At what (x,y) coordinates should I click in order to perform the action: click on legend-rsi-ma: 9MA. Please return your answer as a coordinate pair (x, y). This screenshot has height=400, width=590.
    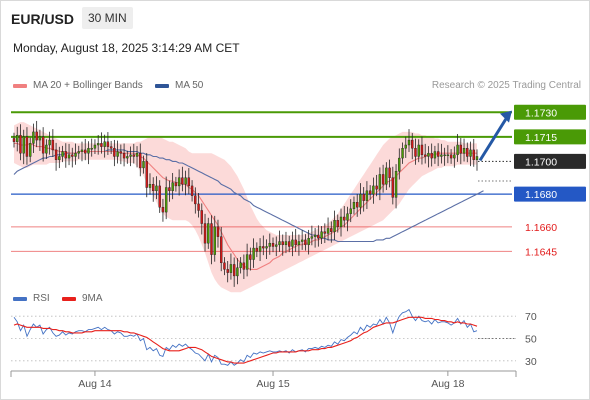
    Looking at the image, I should click on (82, 298).